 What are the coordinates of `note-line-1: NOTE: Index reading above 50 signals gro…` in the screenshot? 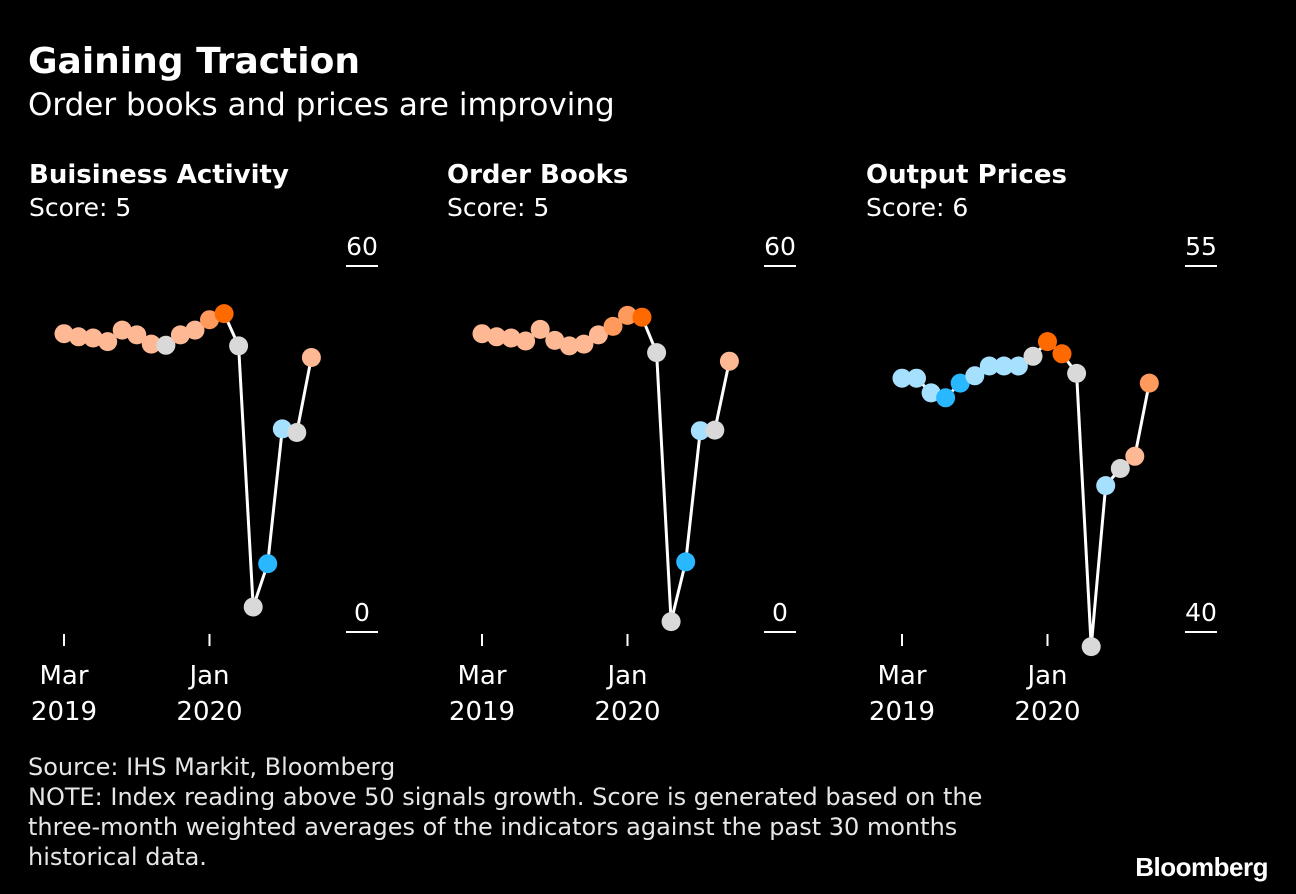 It's located at (505, 797).